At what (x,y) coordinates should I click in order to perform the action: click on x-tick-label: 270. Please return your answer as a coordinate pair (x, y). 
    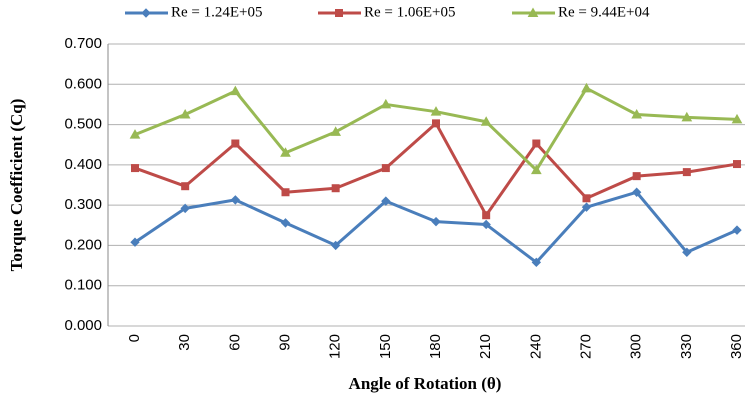
    Looking at the image, I should click on (585, 346).